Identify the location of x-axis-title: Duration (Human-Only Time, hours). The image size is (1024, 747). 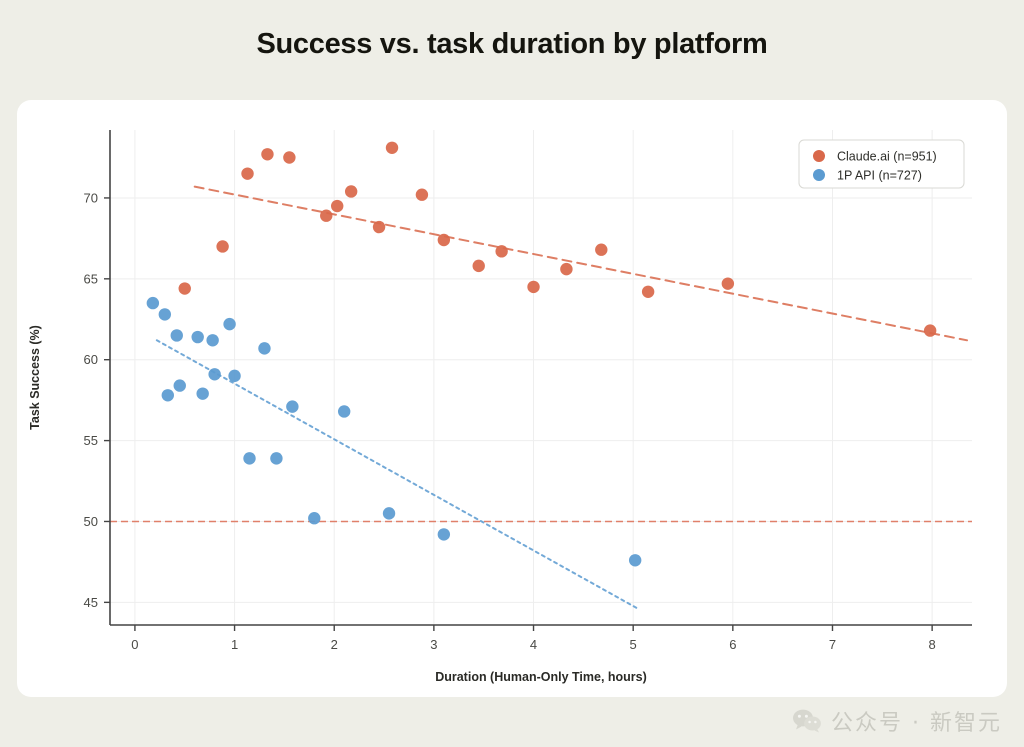
(541, 677).